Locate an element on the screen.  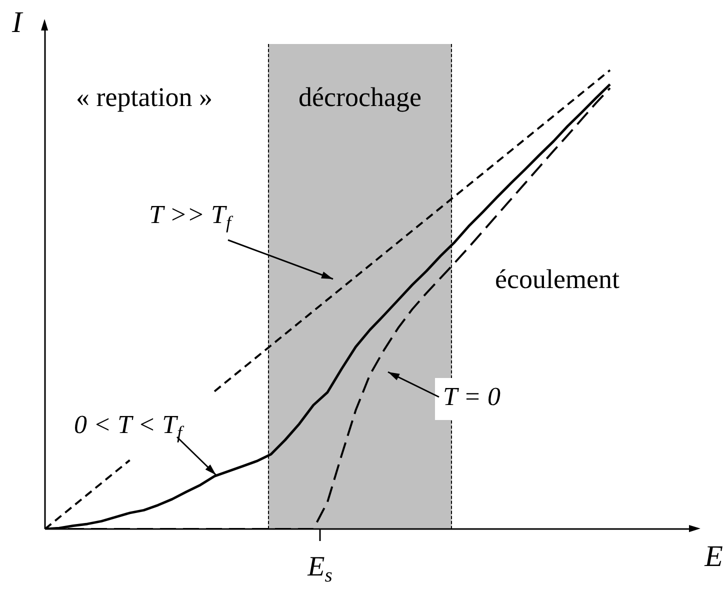
annotation: « reptation » is located at coordinates (144, 97).